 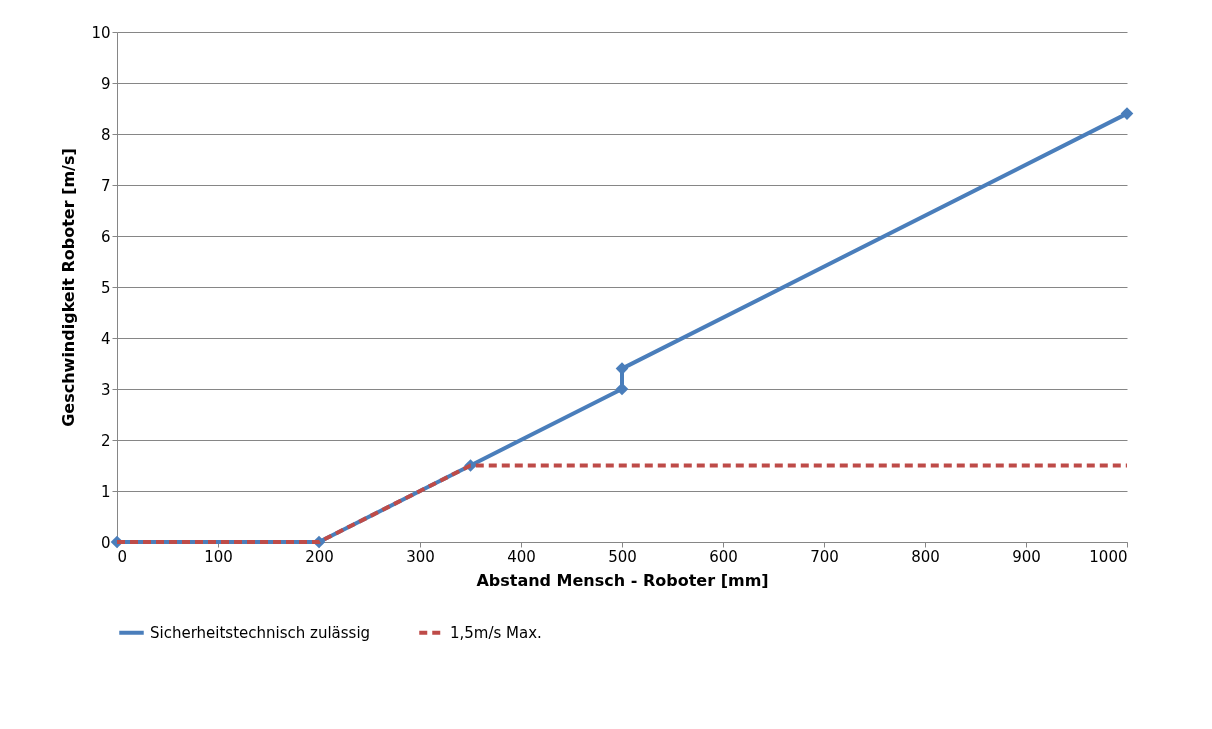 I want to click on x-axis-title: Abstand Mensch - Roboter [mm], so click(x=622, y=580).